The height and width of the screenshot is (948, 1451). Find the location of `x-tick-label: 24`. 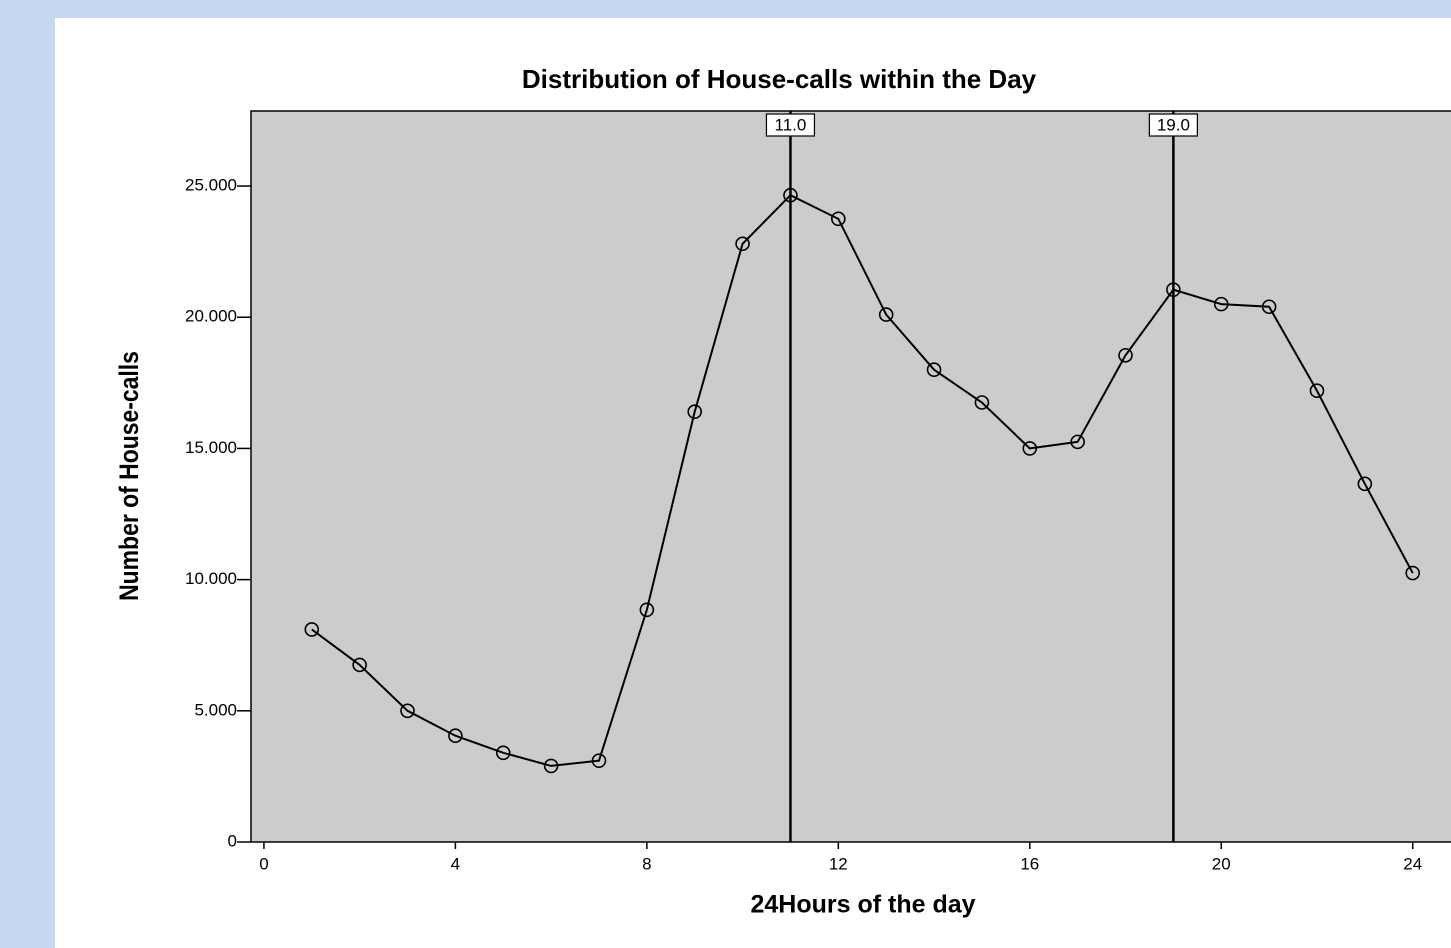

x-tick-label: 24 is located at coordinates (1412, 863).